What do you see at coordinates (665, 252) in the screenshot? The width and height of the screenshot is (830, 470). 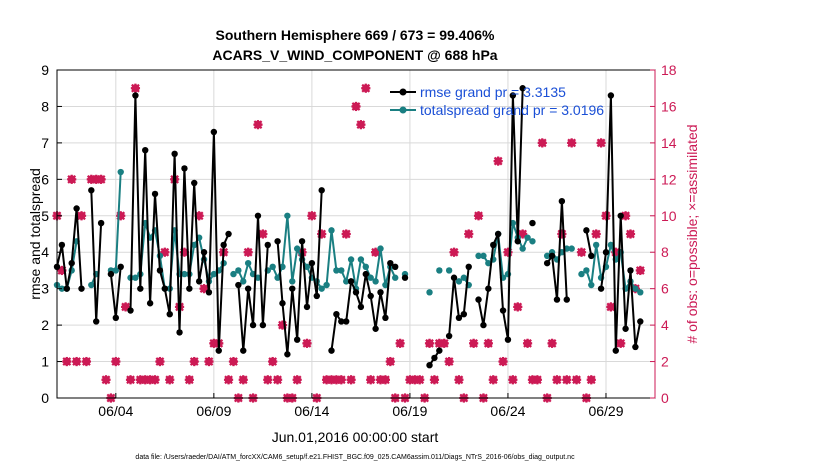 I see `y2-tick-label: 8` at bounding box center [665, 252].